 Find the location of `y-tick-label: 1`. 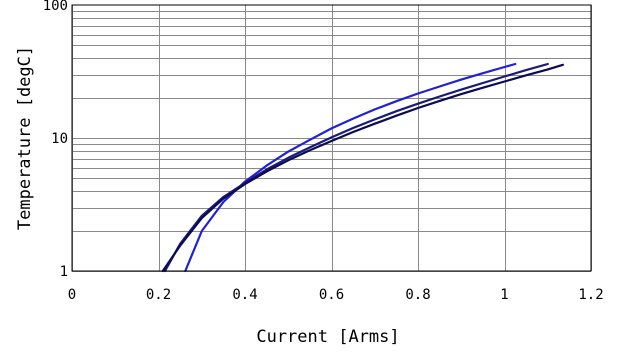

y-tick-label: 1 is located at coordinates (64, 272).